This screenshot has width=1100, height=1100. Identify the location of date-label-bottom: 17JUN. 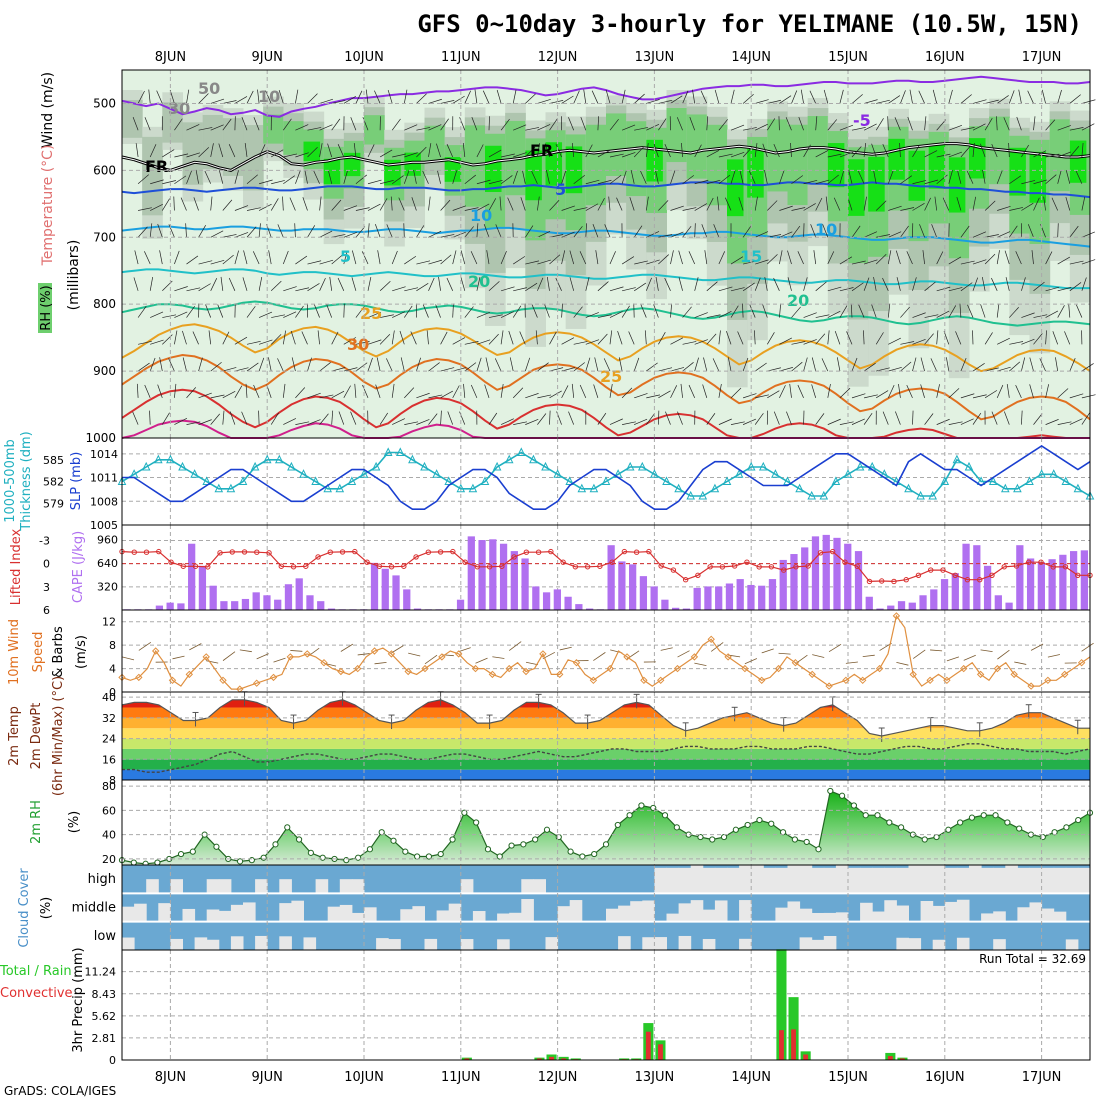
(1042, 1077).